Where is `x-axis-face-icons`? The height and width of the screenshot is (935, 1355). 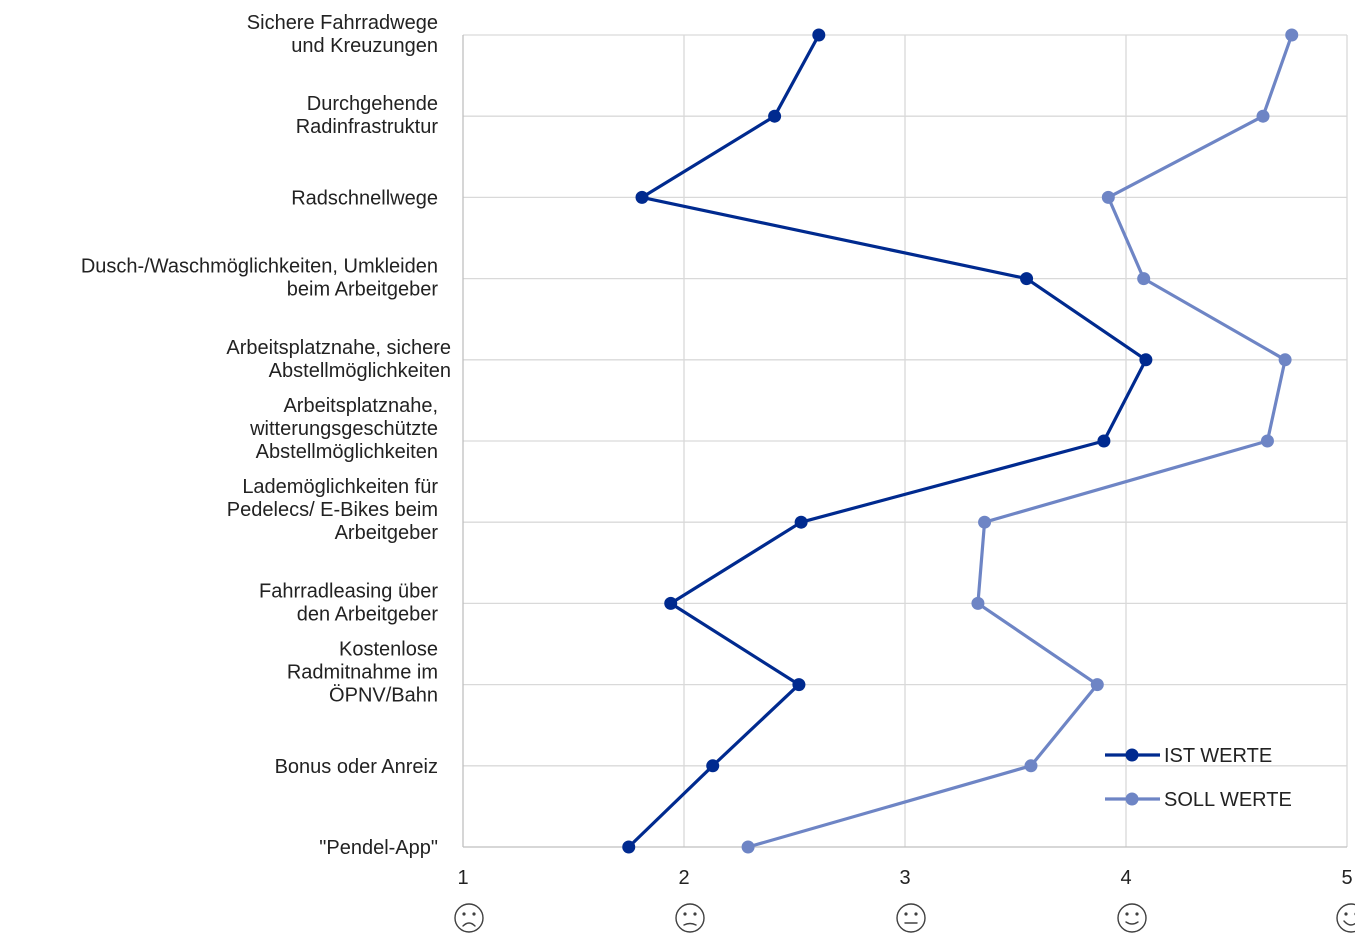 x-axis-face-icons is located at coordinates (904, 918).